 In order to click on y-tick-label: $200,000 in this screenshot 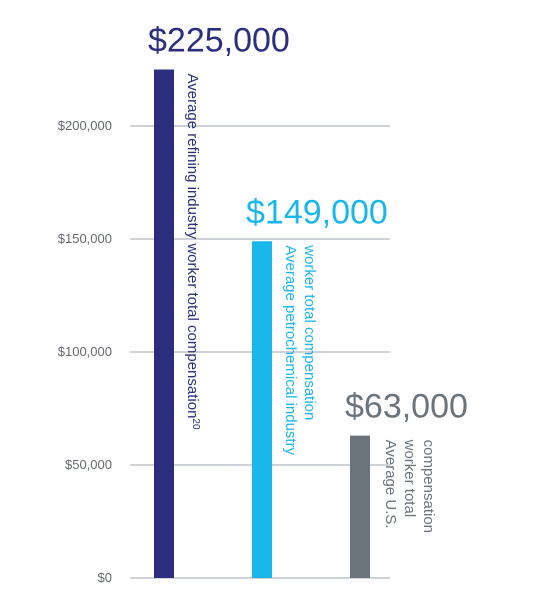, I will do `click(85, 125)`.